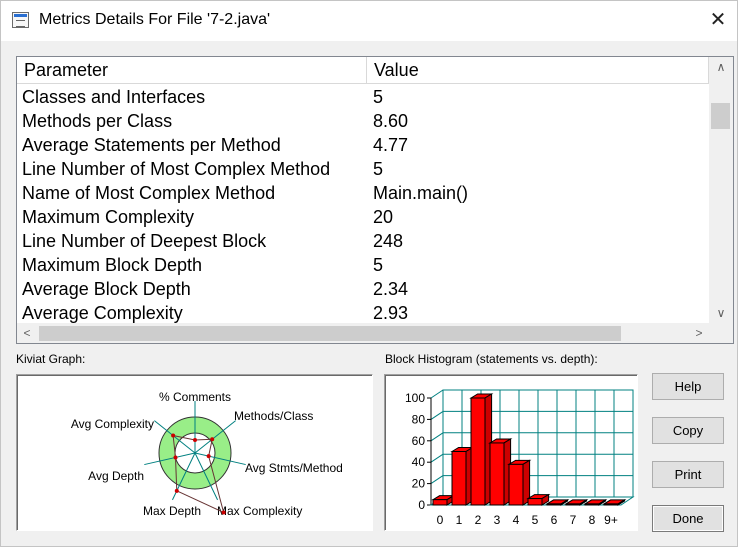 The height and width of the screenshot is (547, 738). Describe the element at coordinates (108, 217) in the screenshot. I see `parameter-cell: Maximum Complexity` at that location.